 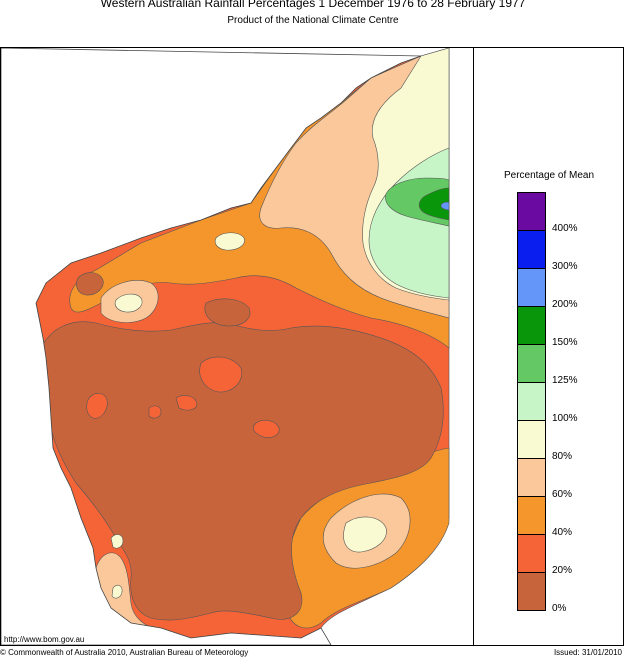 What do you see at coordinates (266, 428) in the screenshot?
I see `region-20-40-patch-e` at bounding box center [266, 428].